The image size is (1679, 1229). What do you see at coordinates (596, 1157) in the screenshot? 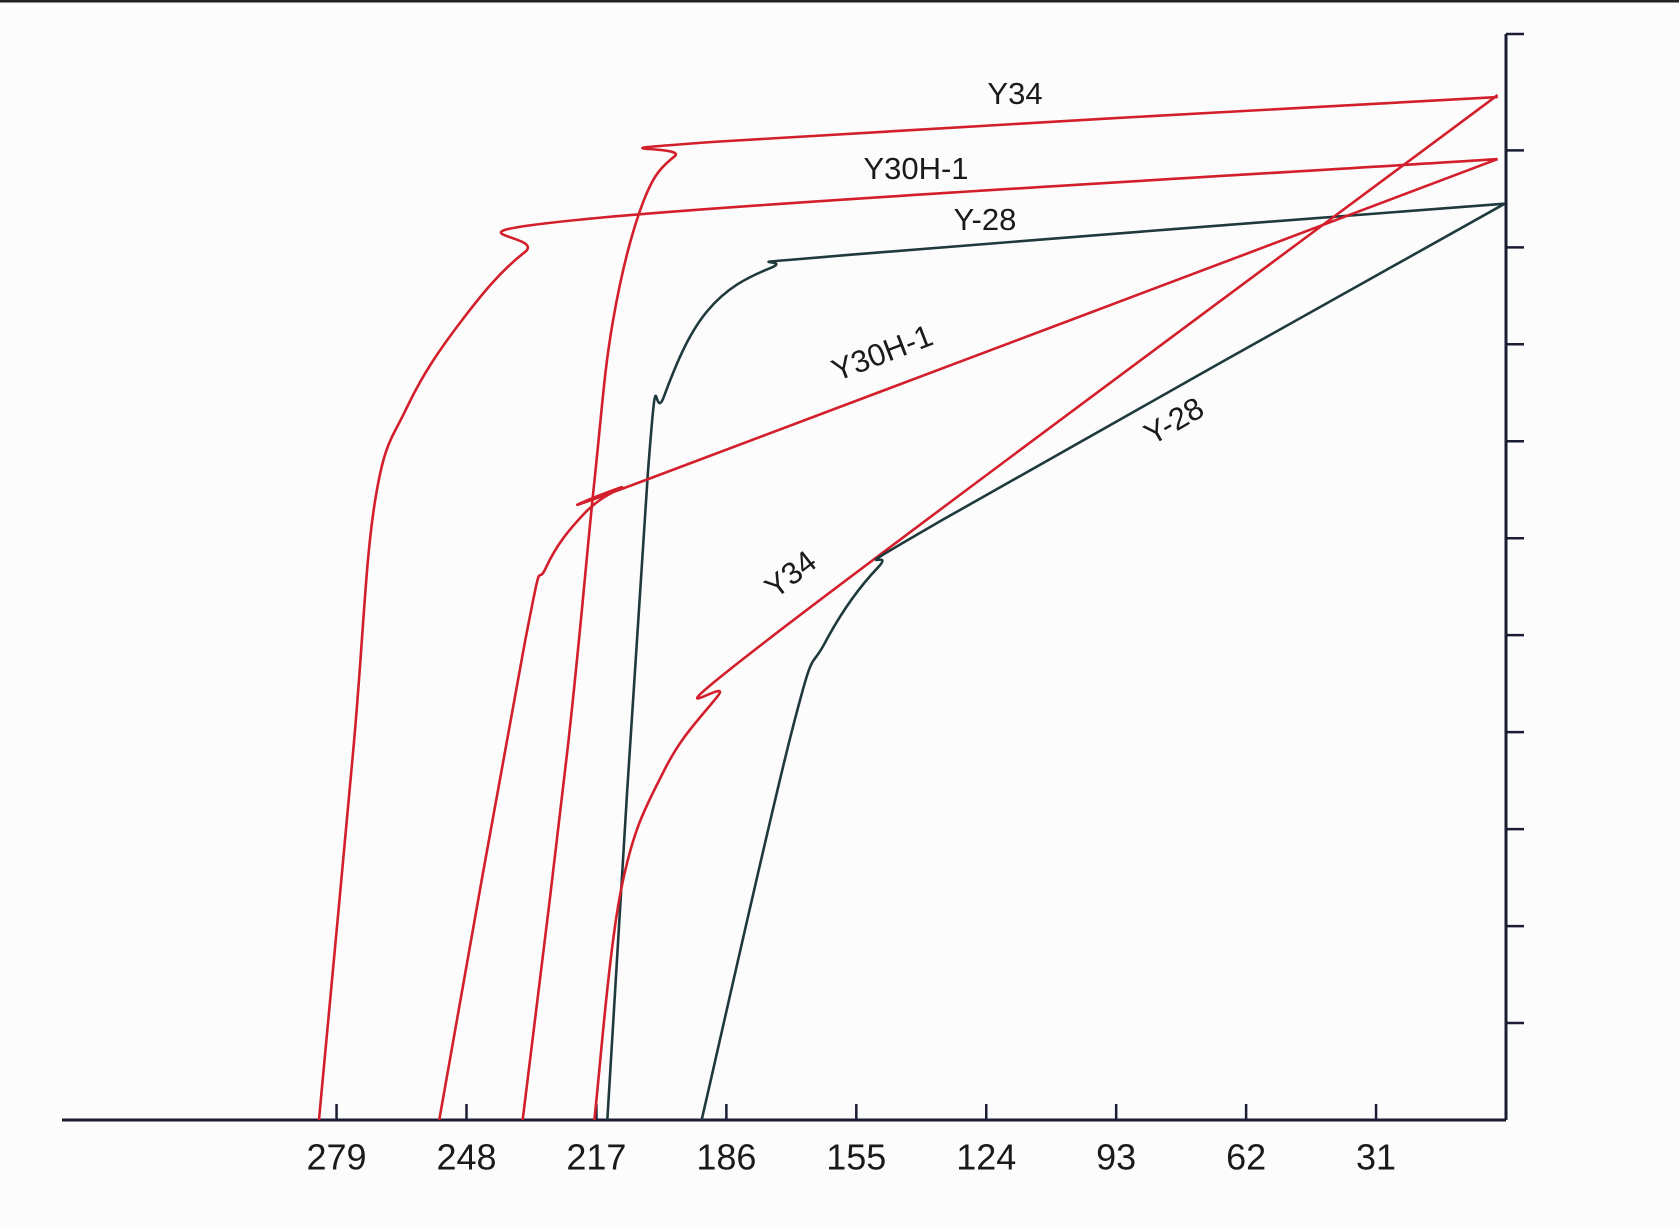
I see `x-tick-label: 217` at bounding box center [596, 1157].